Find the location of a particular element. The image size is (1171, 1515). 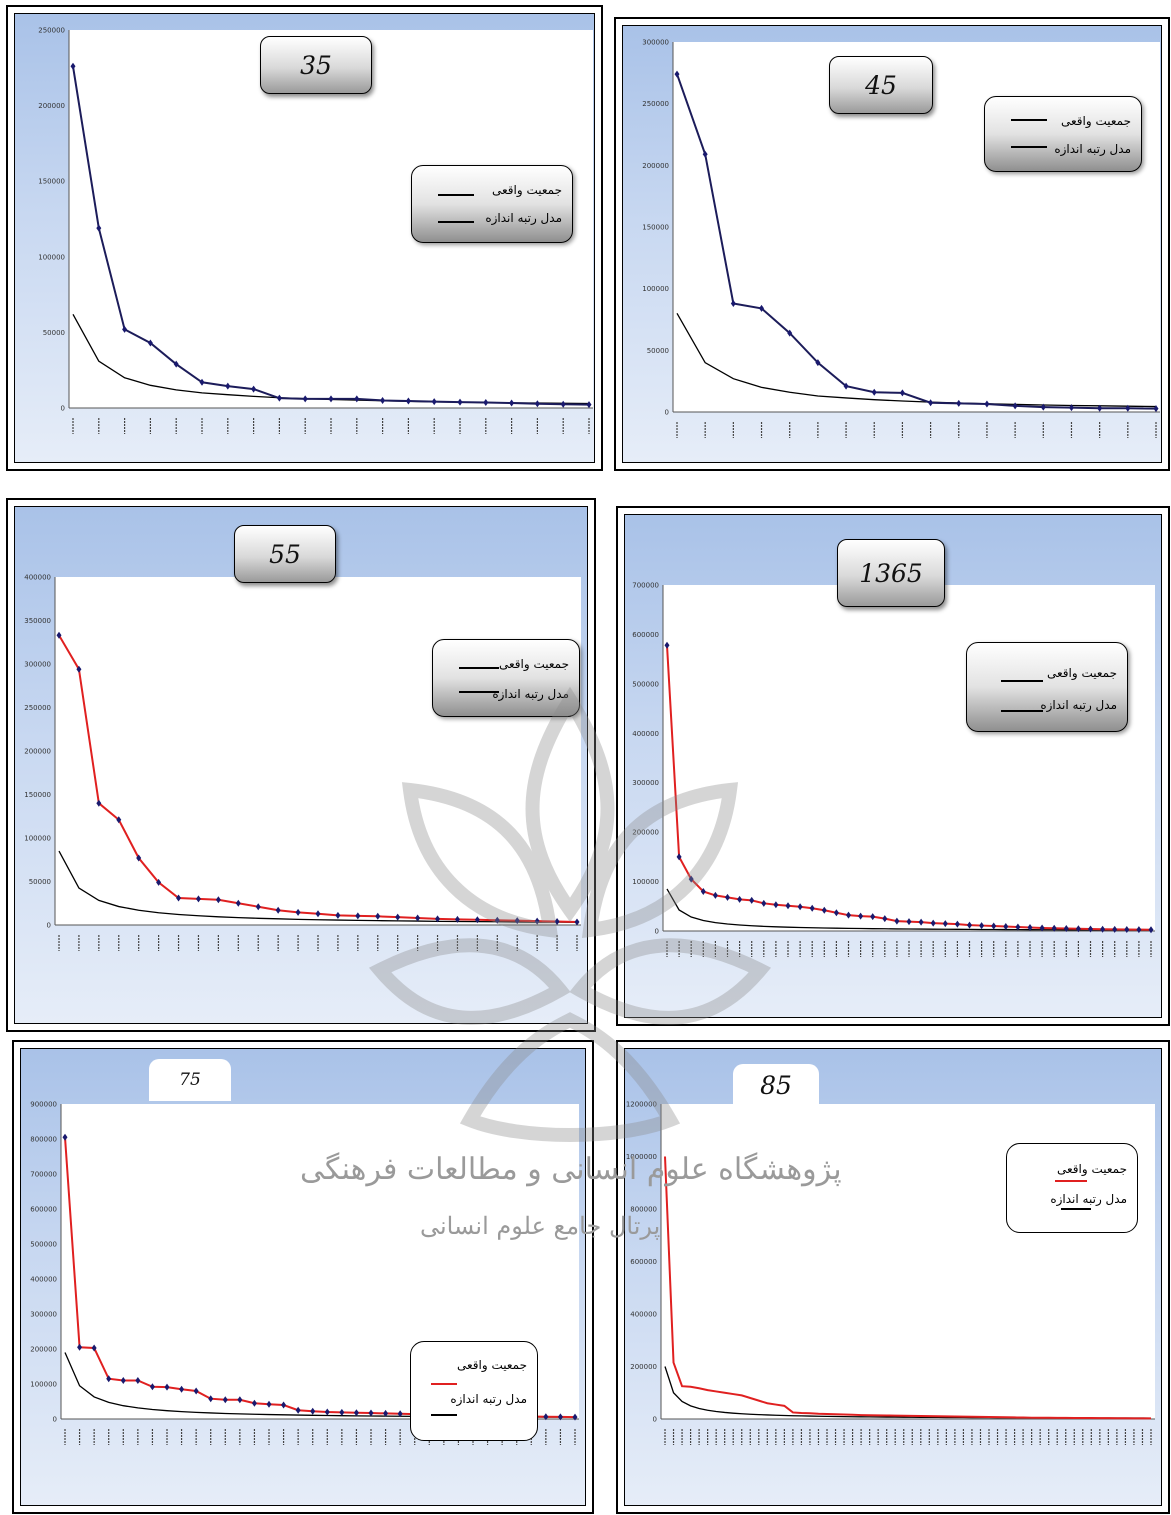

chart-title-75: 75 is located at coordinates (190, 1080).